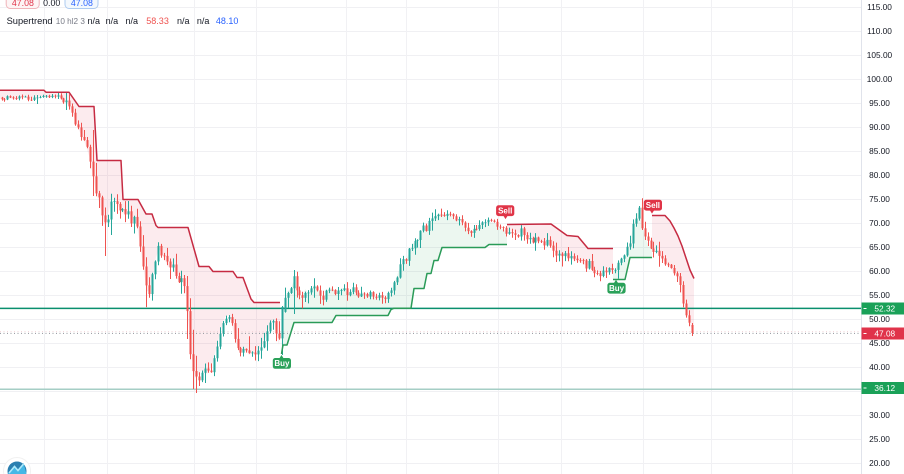  What do you see at coordinates (879, 7) in the screenshot?
I see `svg-text: 115.00` at bounding box center [879, 7].